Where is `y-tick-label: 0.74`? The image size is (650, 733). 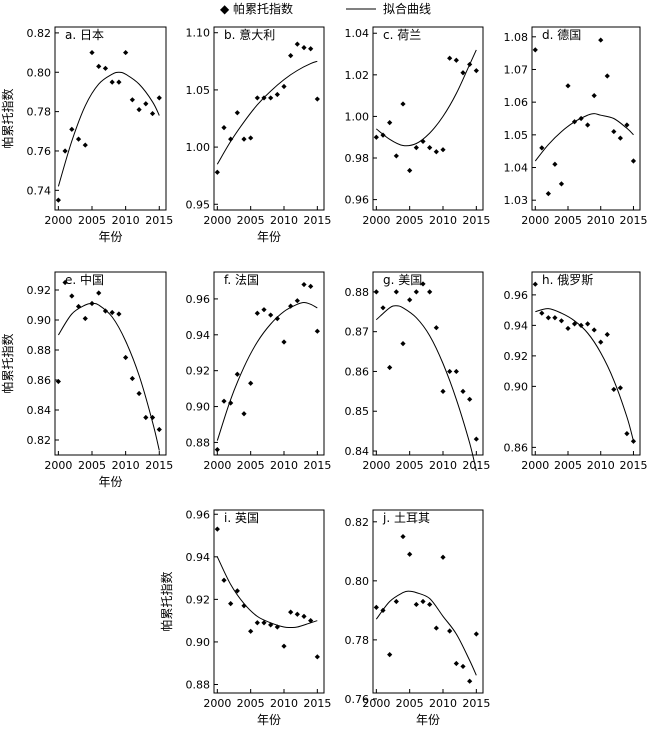 y-tick-label: 0.74 is located at coordinates (39, 190).